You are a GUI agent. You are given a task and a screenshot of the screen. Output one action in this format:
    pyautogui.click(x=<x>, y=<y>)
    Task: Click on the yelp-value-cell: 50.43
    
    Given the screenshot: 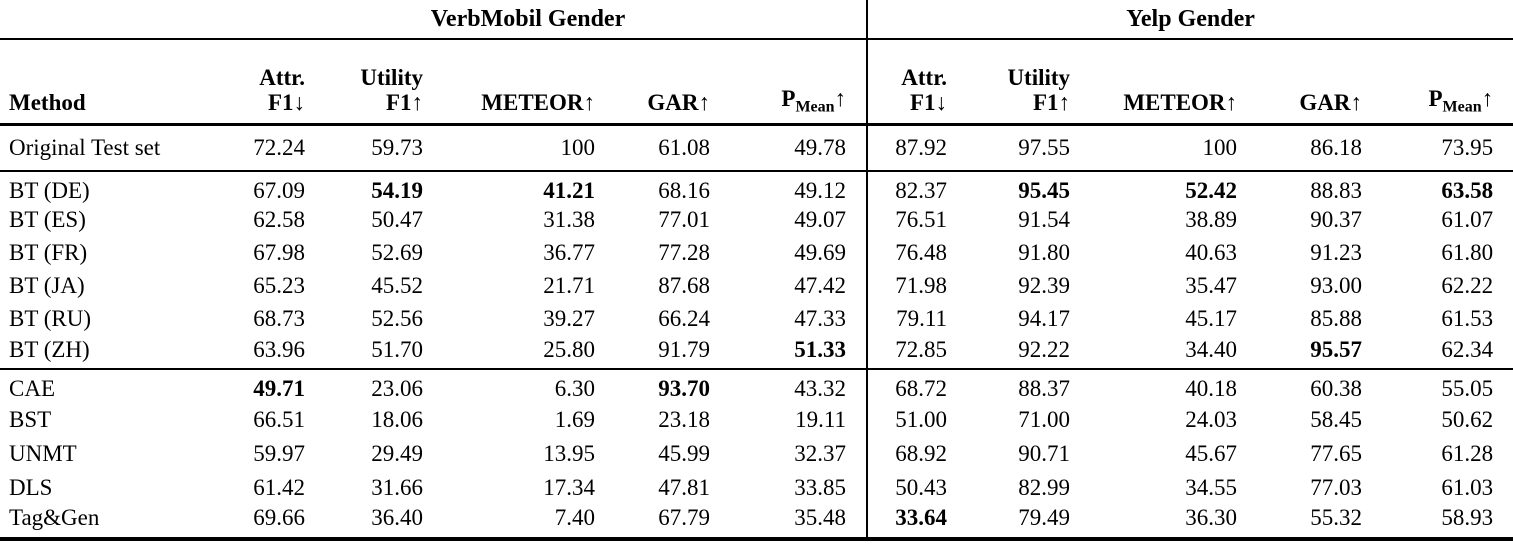 What is the action you would take?
    pyautogui.click(x=921, y=487)
    